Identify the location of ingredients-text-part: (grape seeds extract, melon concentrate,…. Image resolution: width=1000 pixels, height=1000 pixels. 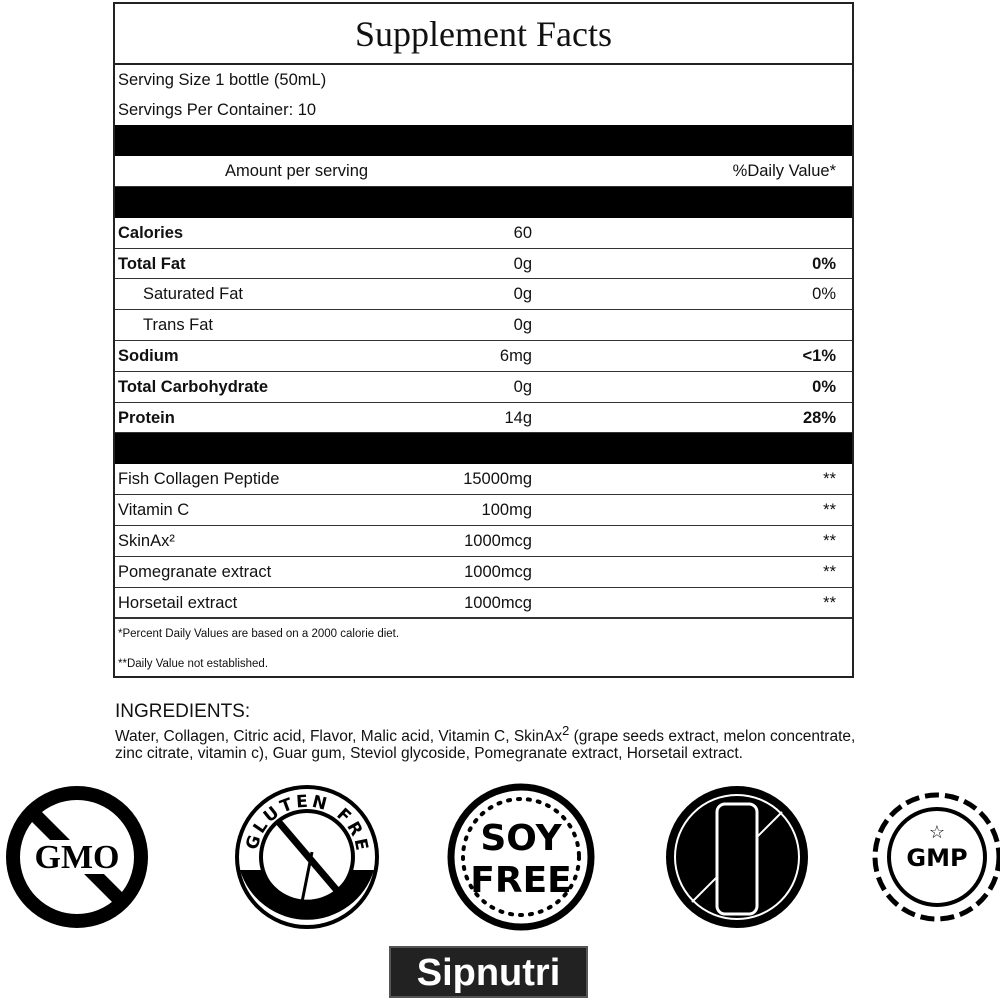
(485, 745).